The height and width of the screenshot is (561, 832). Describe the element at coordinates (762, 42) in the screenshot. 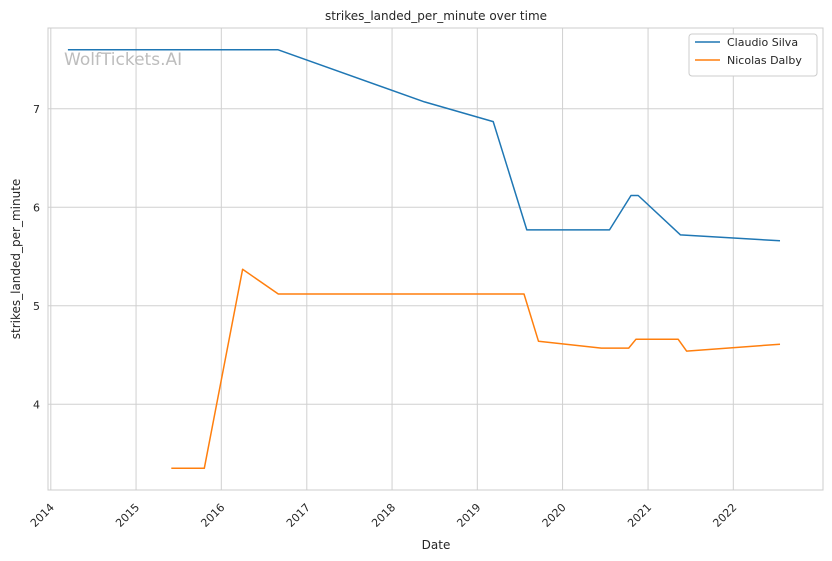

I see `legend-label-claudio-silva: Claudio Silva` at that location.